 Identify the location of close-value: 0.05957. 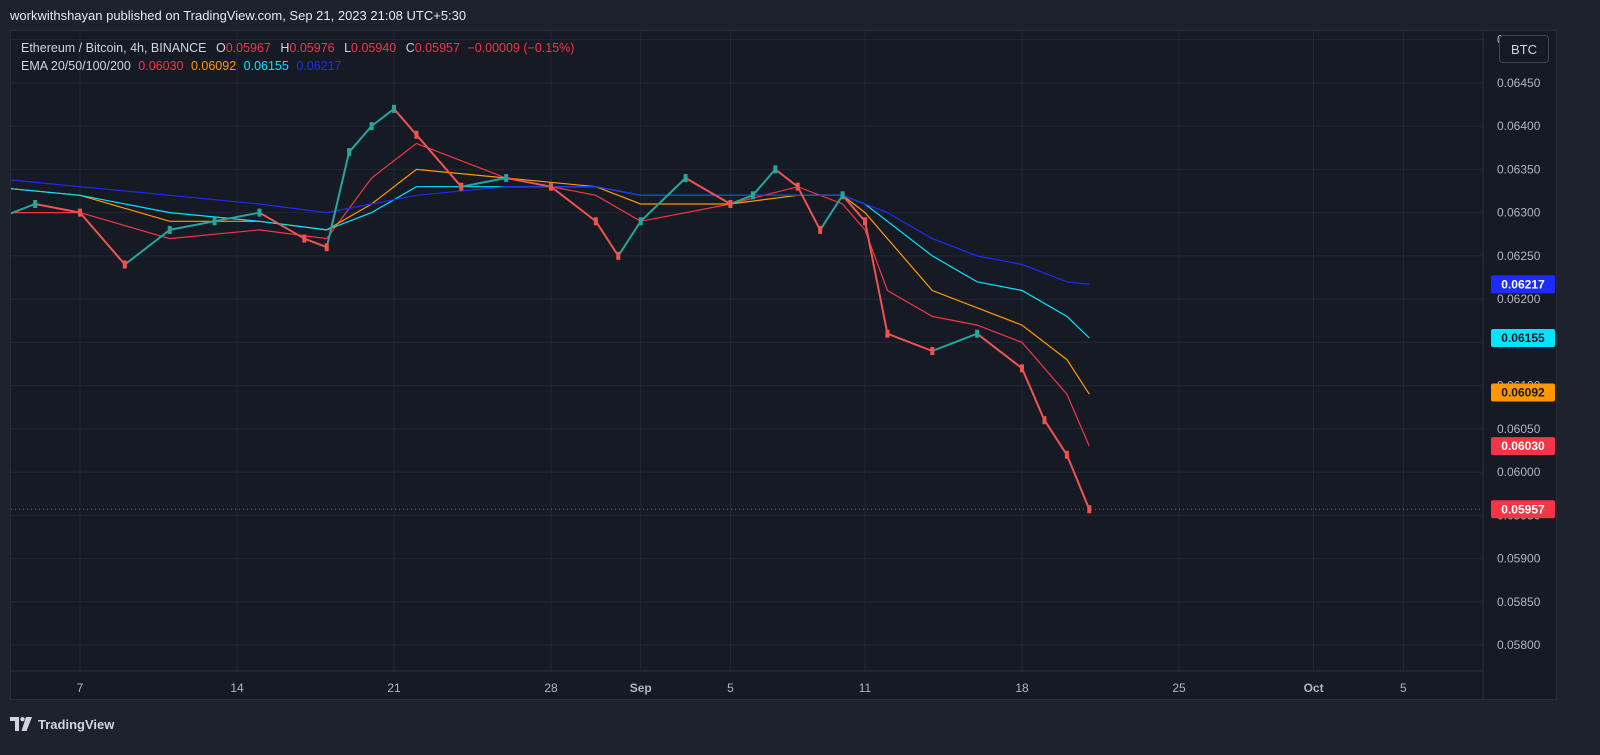
(437, 48).